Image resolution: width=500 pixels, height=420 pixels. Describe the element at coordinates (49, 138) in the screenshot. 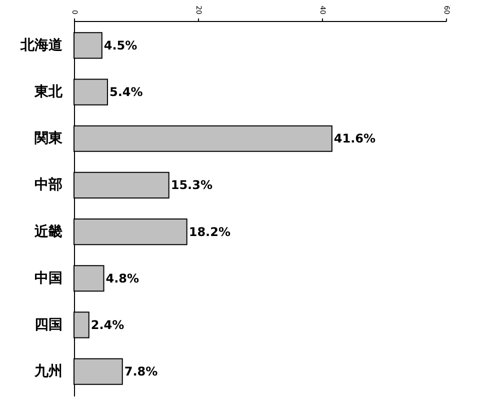

I see `y-tick-label: 関東` at that location.